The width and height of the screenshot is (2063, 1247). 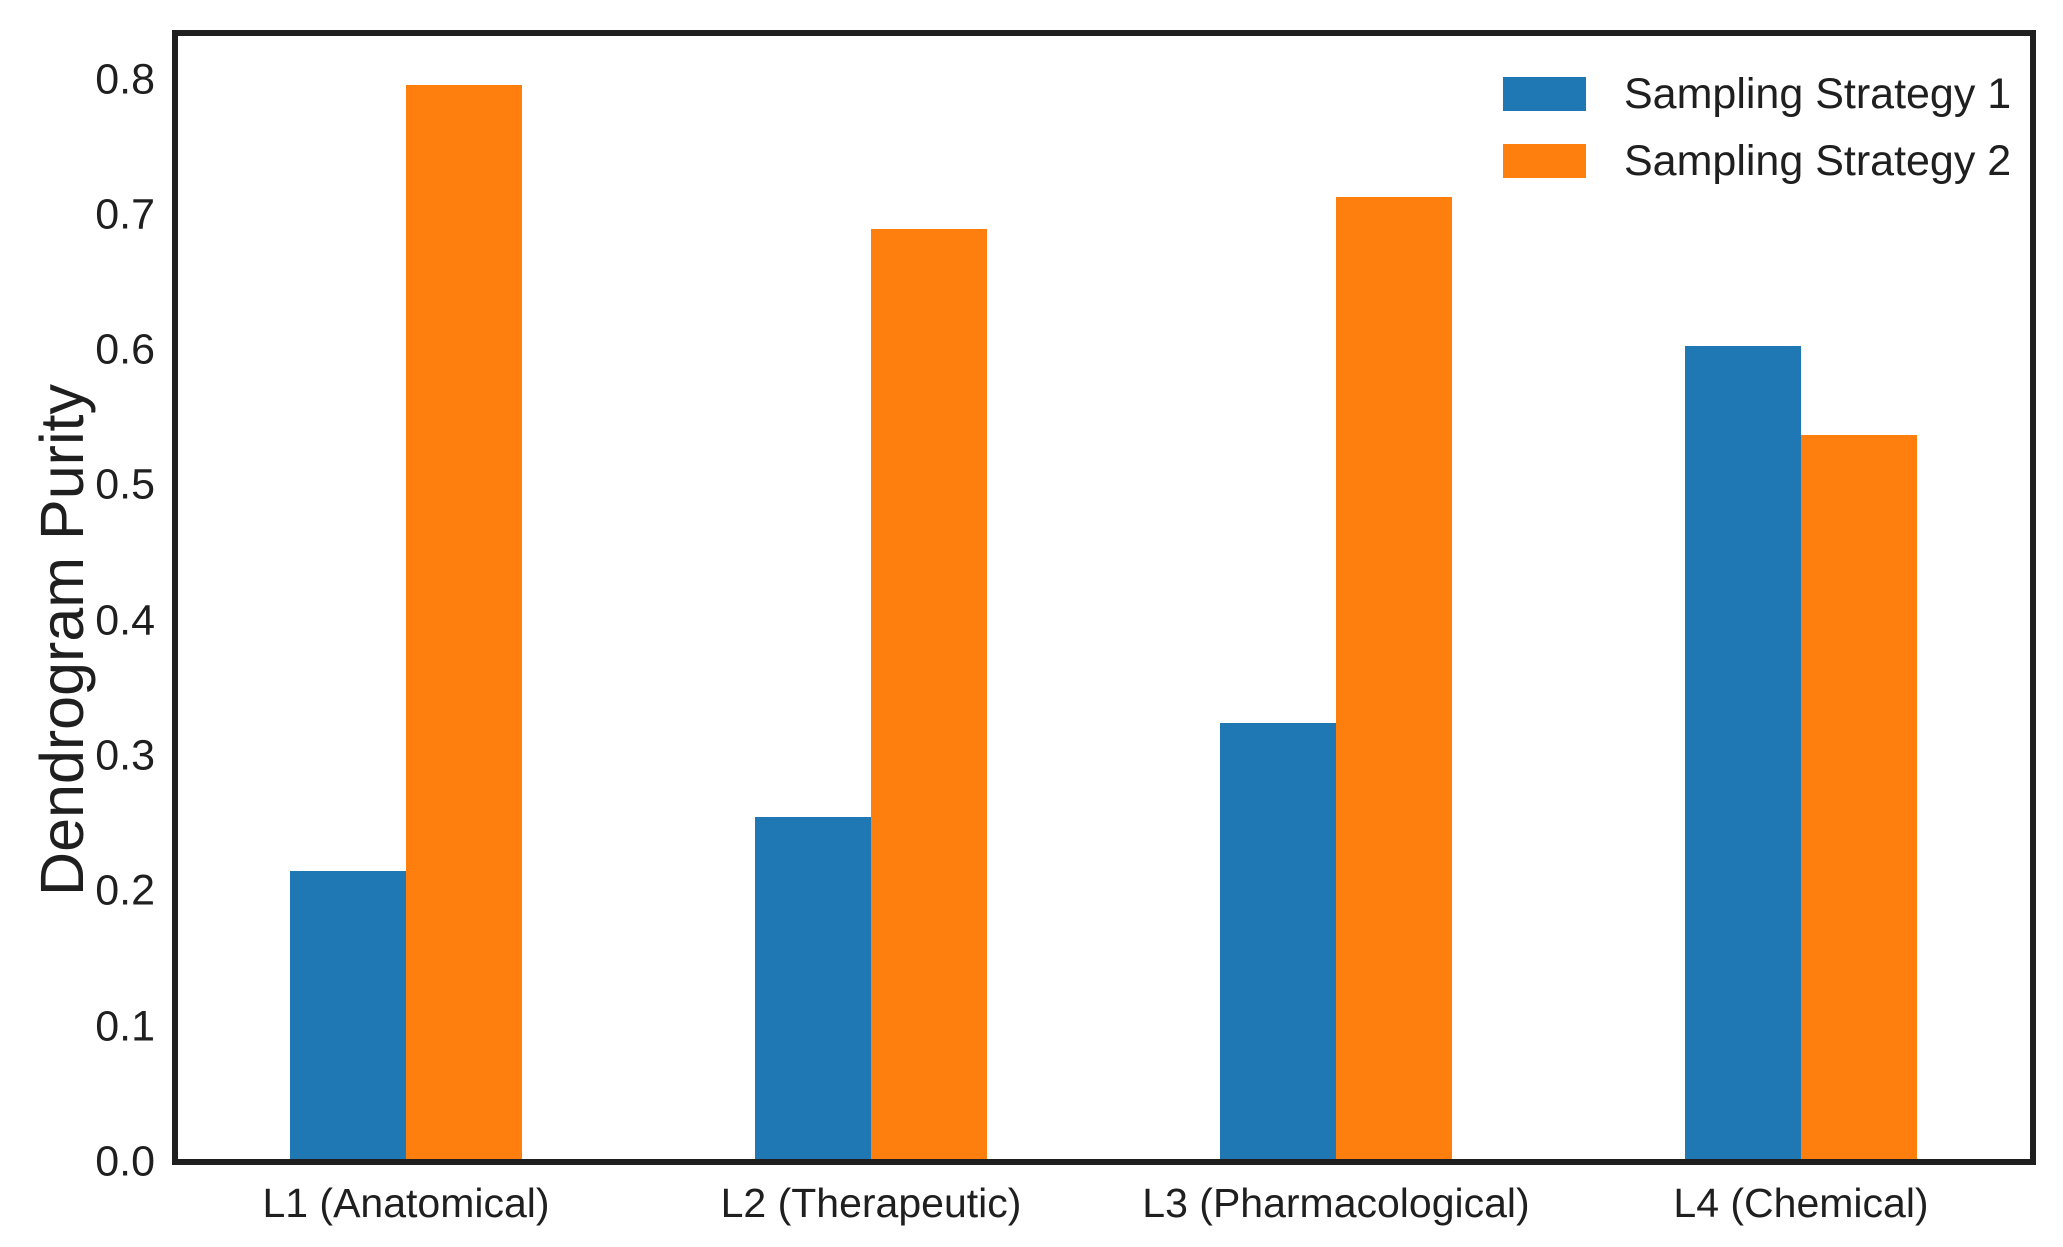 I want to click on bar-series1-cat4, so click(x=1743, y=752).